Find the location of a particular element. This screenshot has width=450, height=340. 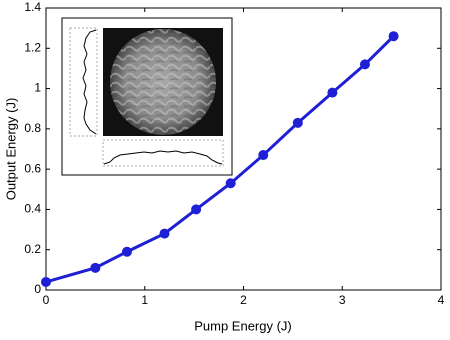

beam-texture is located at coordinates (163, 82).